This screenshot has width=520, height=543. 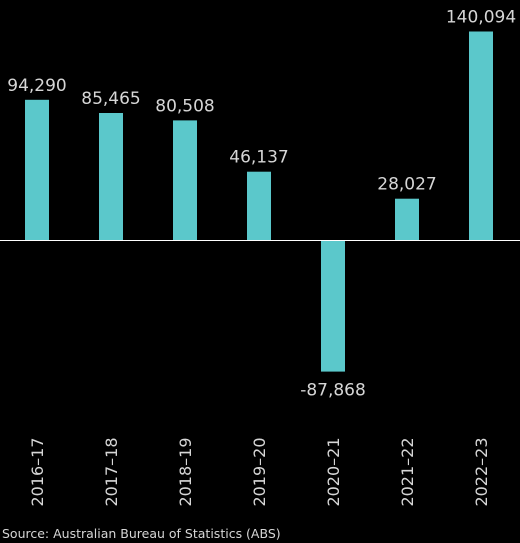 What do you see at coordinates (111, 471) in the screenshot?
I see `category-label-2017-18: 2017–18` at bounding box center [111, 471].